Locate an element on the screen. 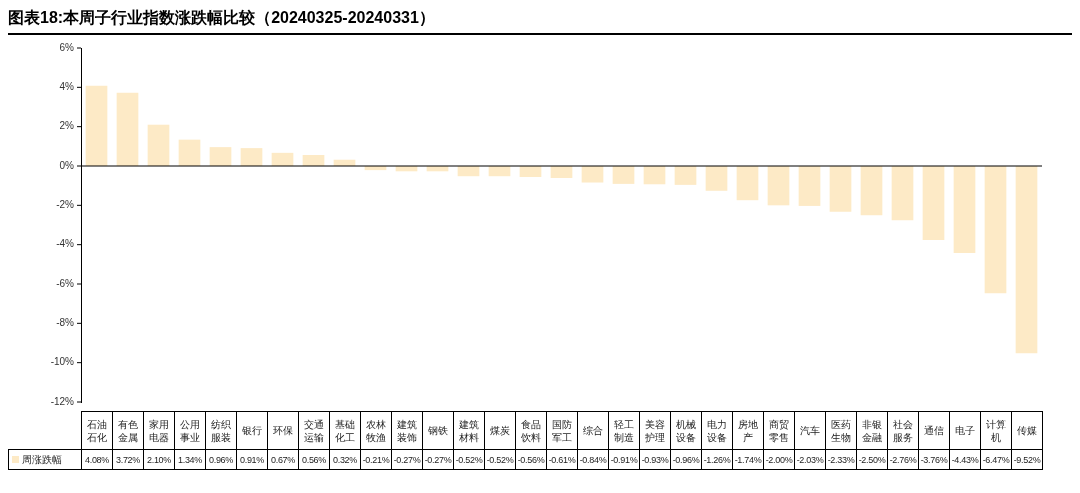  y-tick-label: -12% is located at coordinates (62, 401).